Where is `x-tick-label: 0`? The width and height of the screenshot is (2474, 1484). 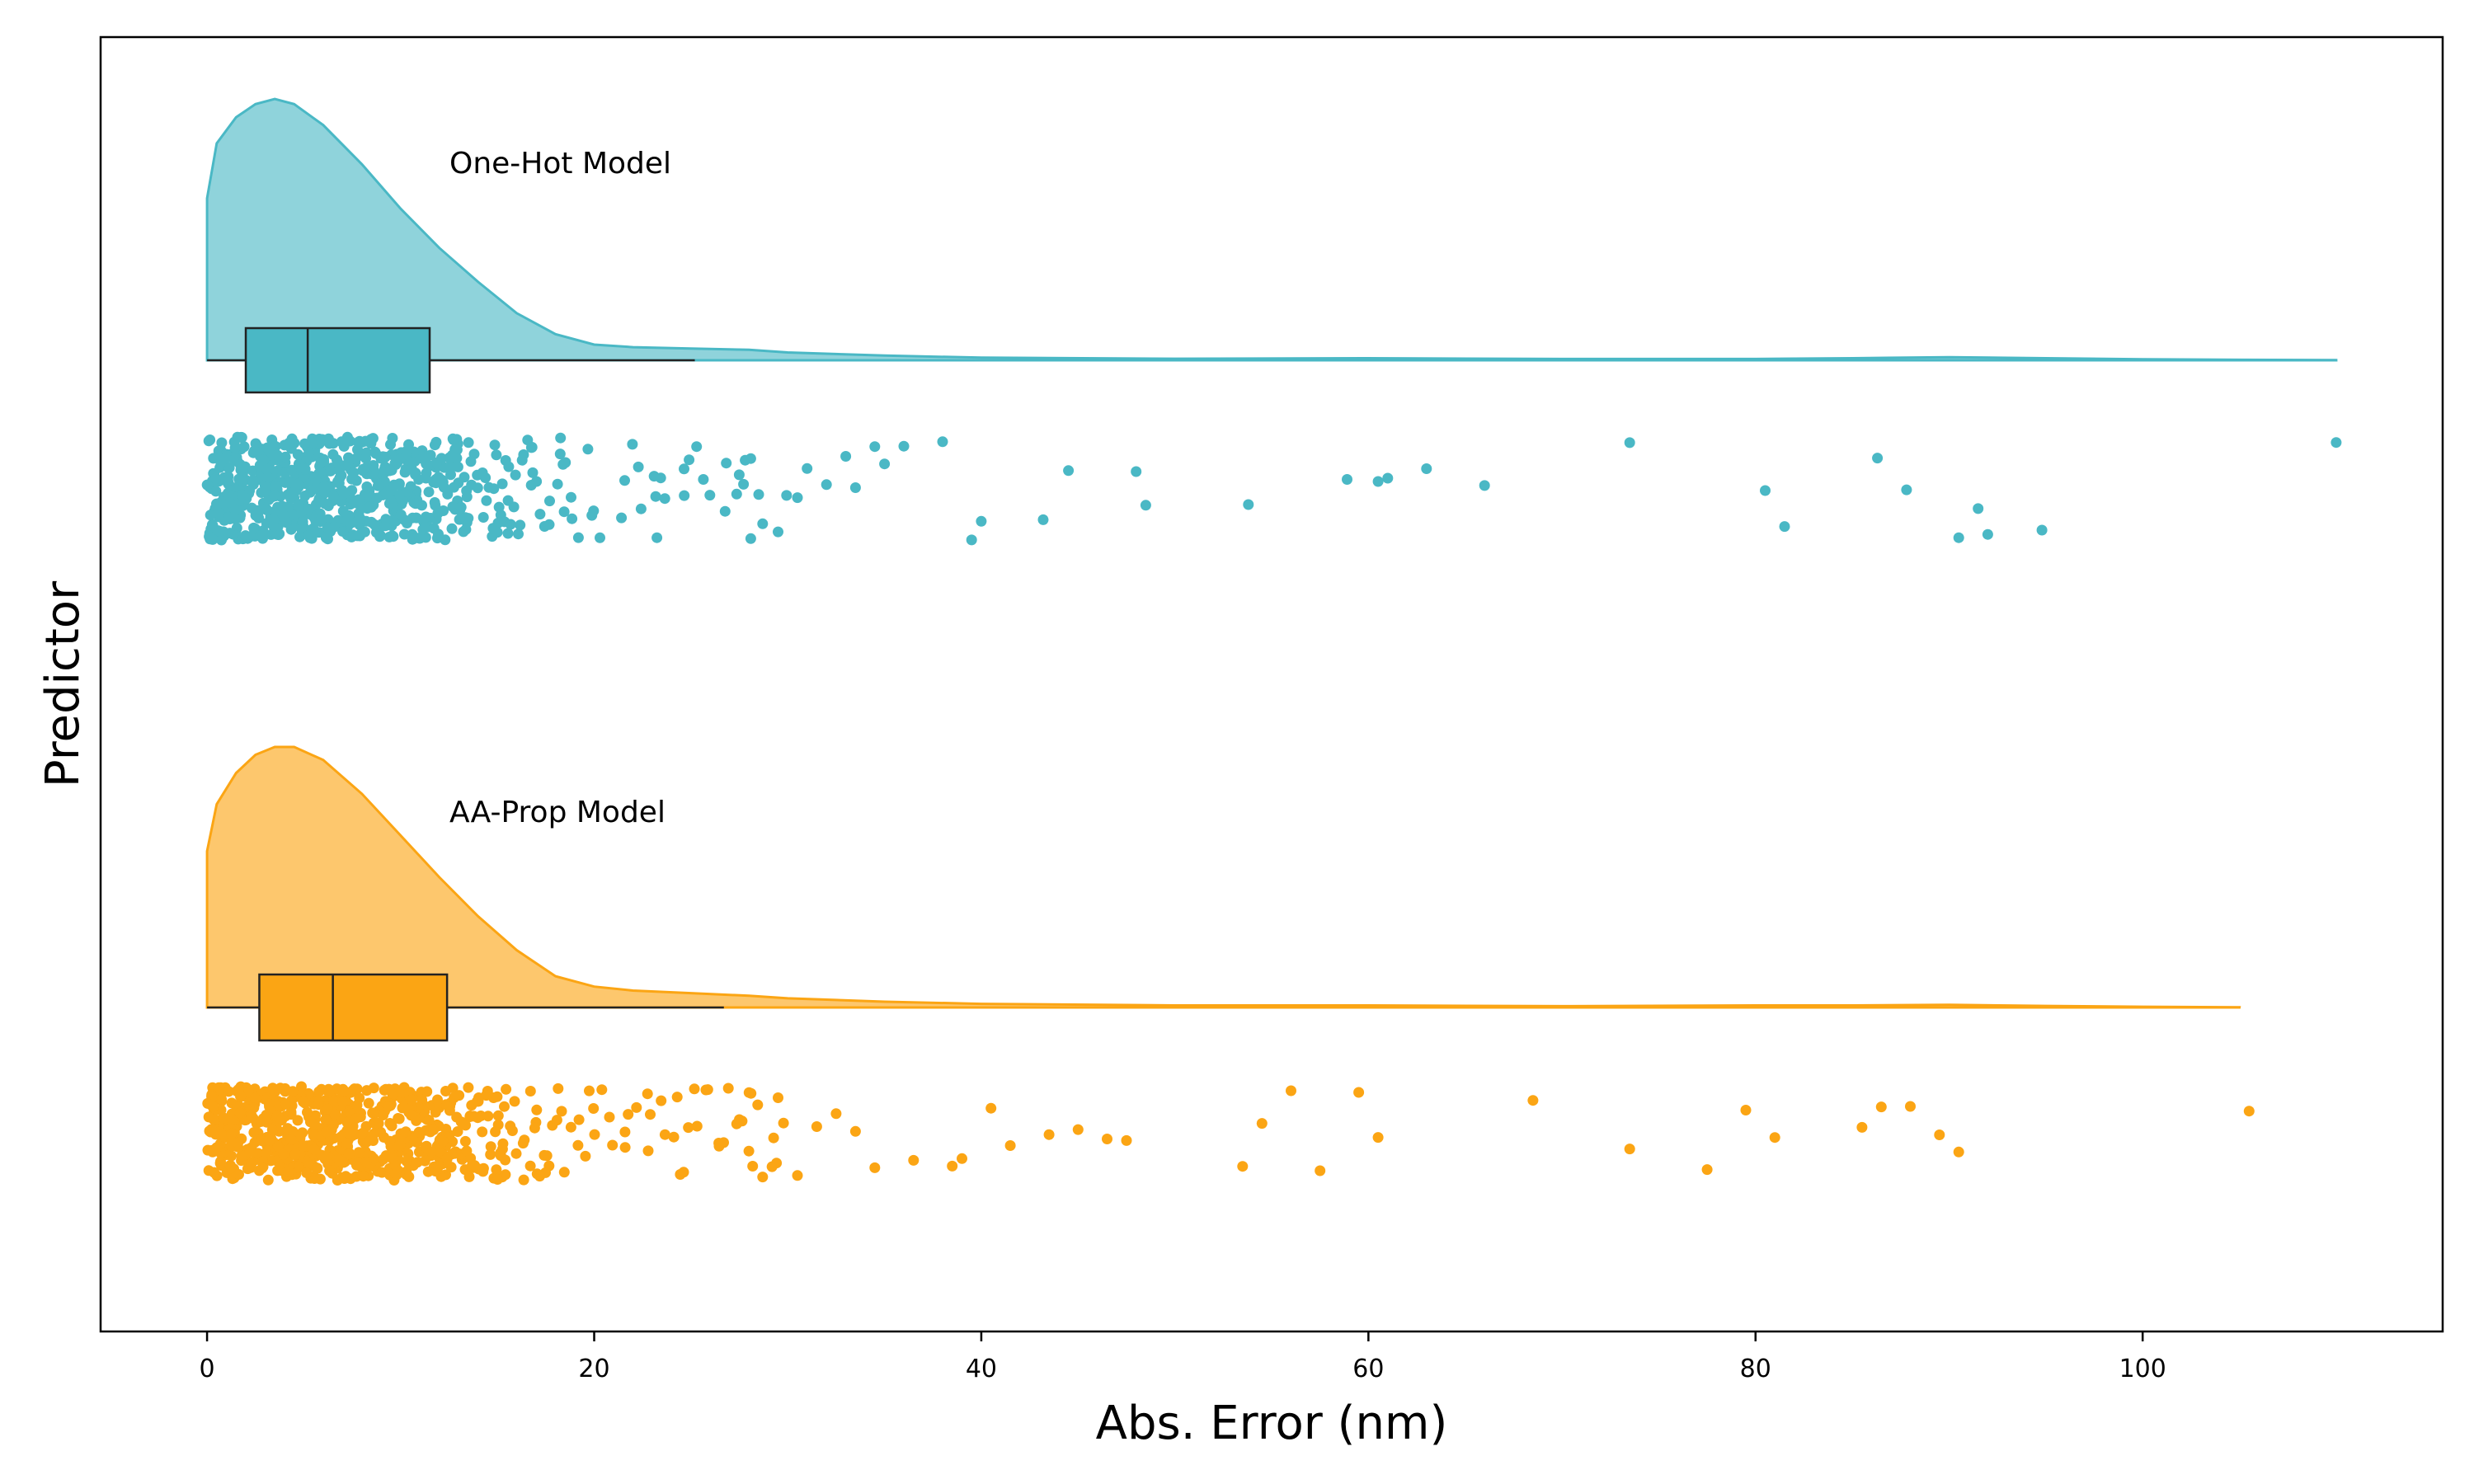 x-tick-label: 0 is located at coordinates (207, 1369).